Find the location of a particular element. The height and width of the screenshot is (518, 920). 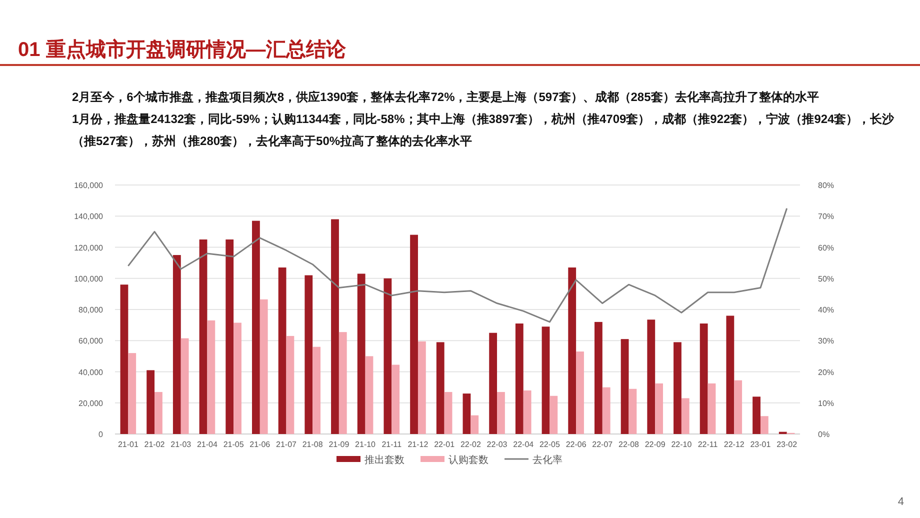

y-tick-label: 0 is located at coordinates (101, 434).